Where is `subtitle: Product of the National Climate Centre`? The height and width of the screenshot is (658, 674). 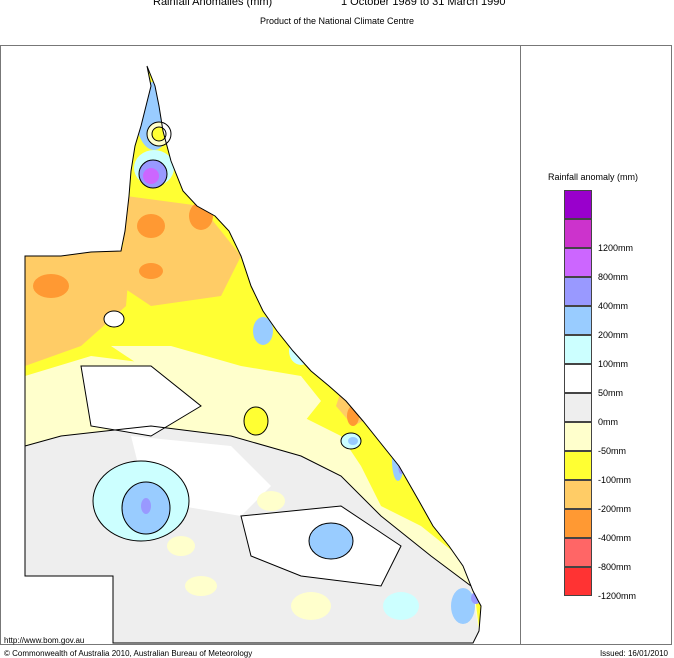
subtitle: Product of the National Climate Centre is located at coordinates (337, 21).